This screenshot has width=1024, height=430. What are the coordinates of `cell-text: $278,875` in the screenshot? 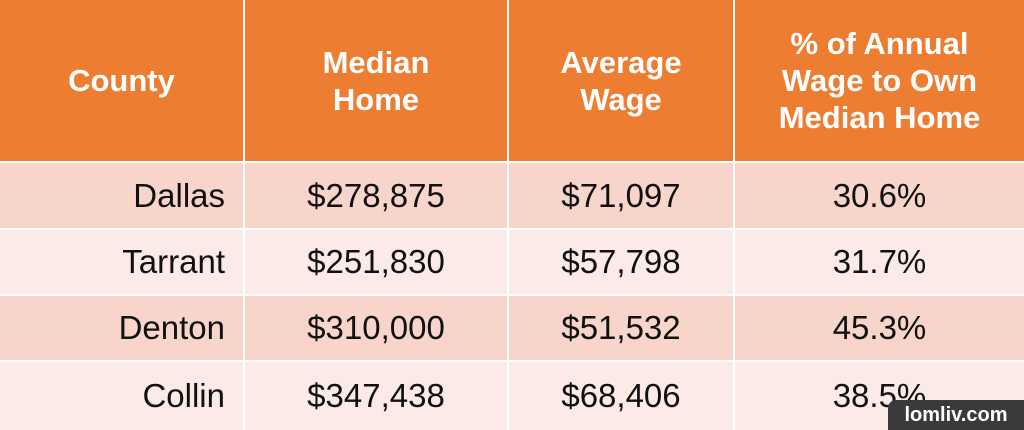 It's located at (376, 195).